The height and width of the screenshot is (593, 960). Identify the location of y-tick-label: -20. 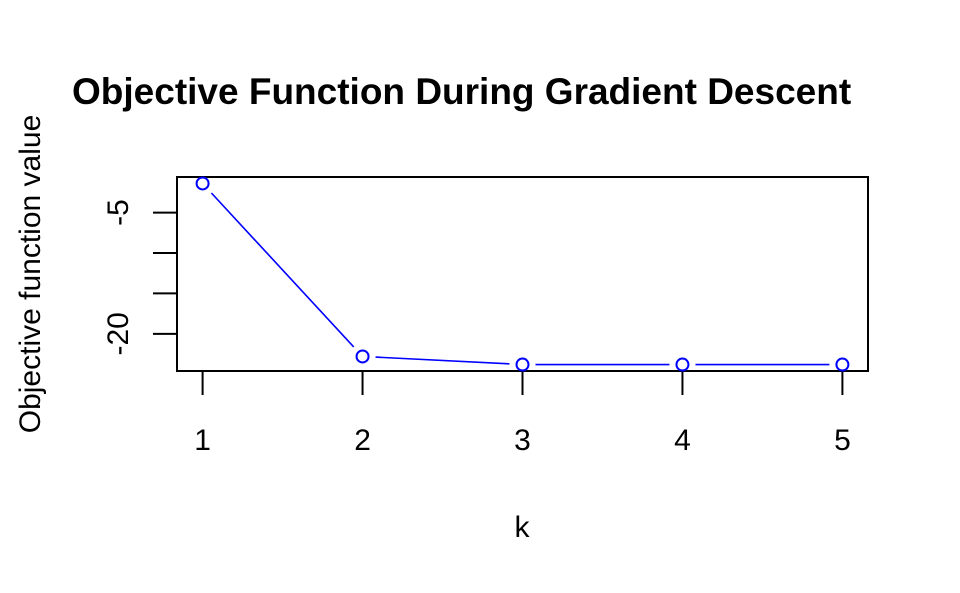
(118, 333).